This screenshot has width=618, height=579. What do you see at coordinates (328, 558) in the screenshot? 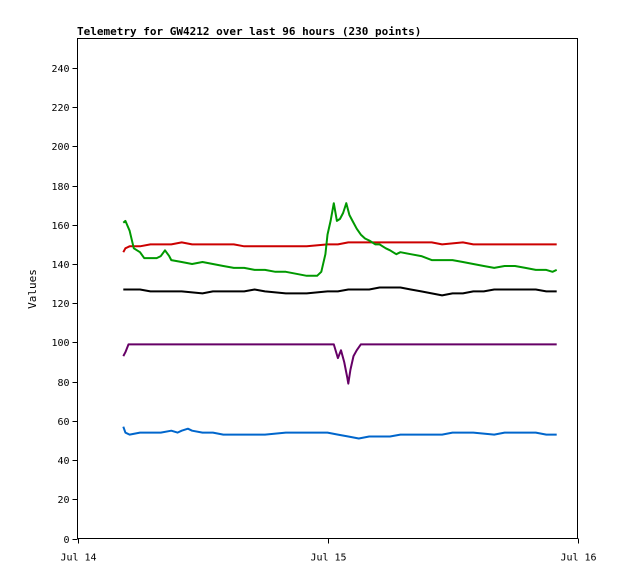
I see `x-tick-label: Jul 15` at bounding box center [328, 558].